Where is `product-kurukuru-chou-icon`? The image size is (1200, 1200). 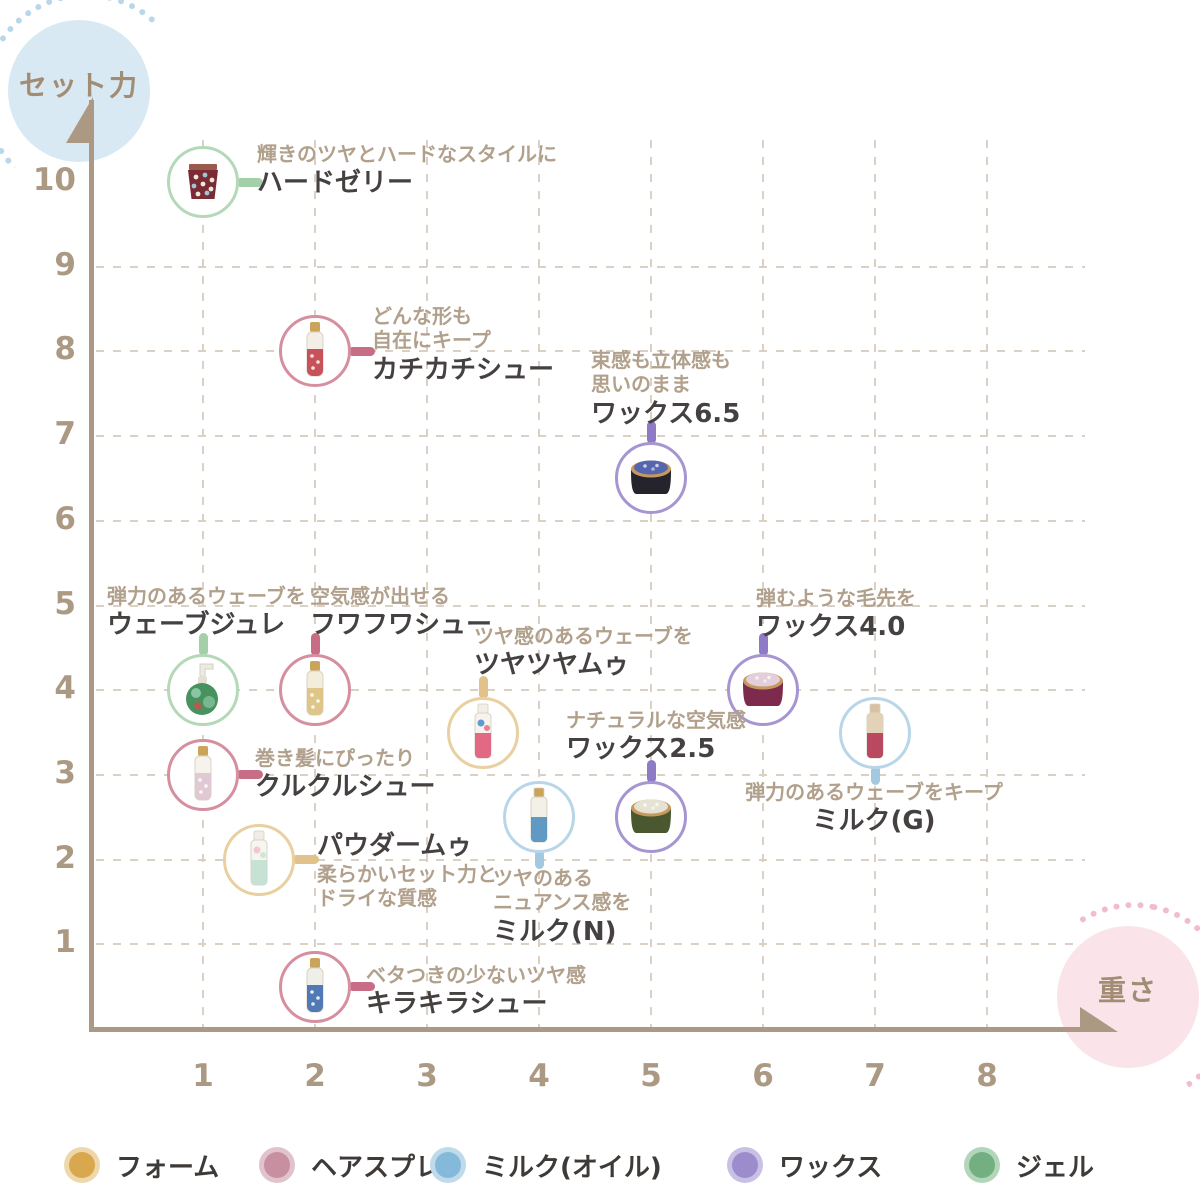
product-kurukuru-chou-icon is located at coordinates (203, 775).